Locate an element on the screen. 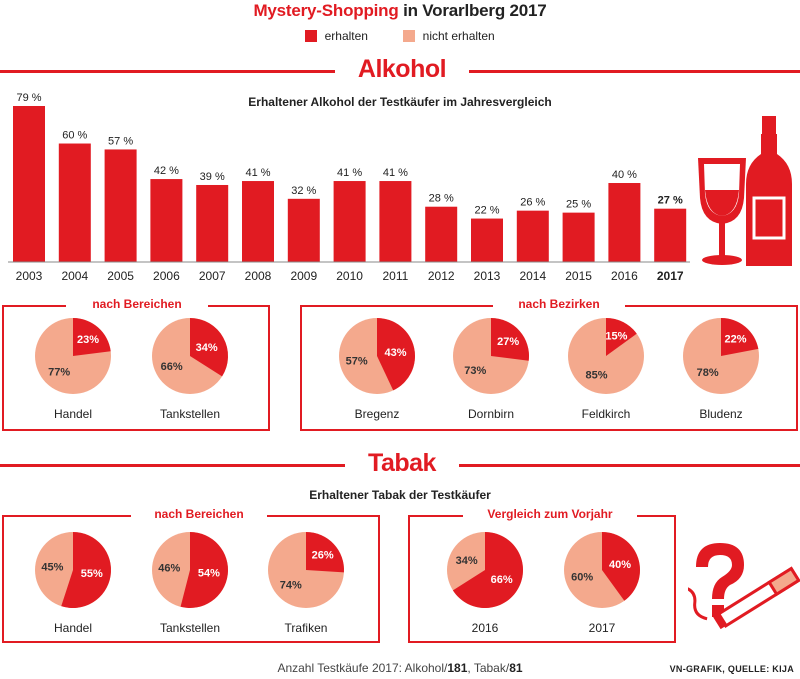 This screenshot has height=679, width=800. alkohol-districts-label: nach Bezirken is located at coordinates (559, 304).